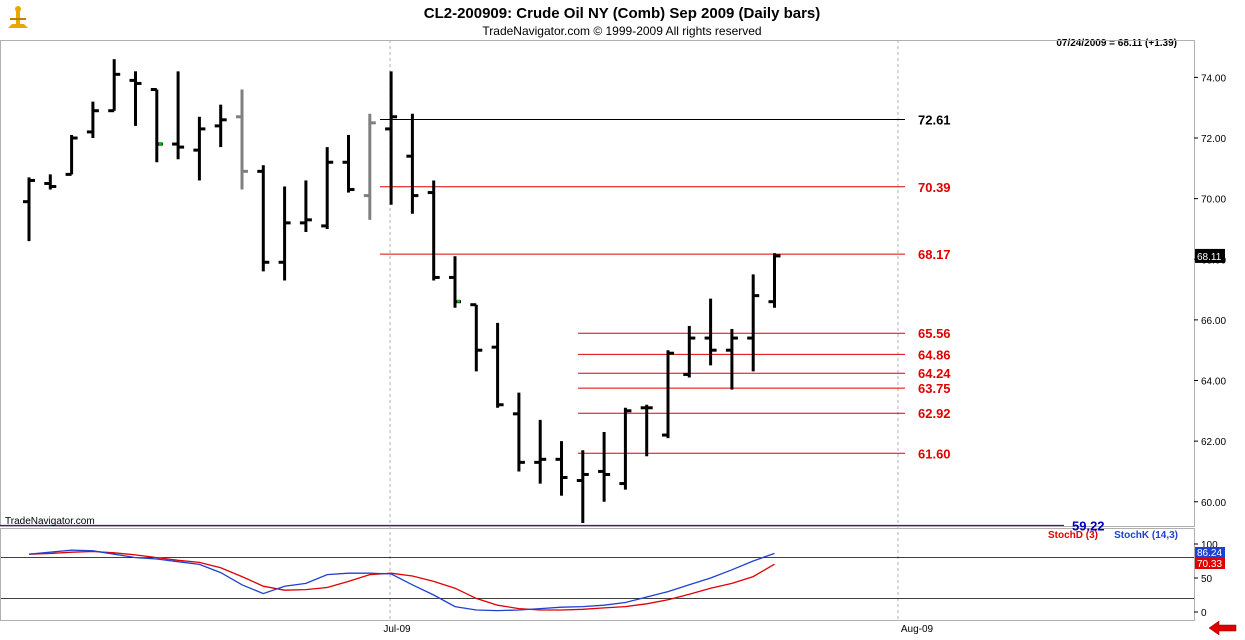 This screenshot has width=1245, height=640. I want to click on price-y-tick-label: 60.00, so click(1213, 503).